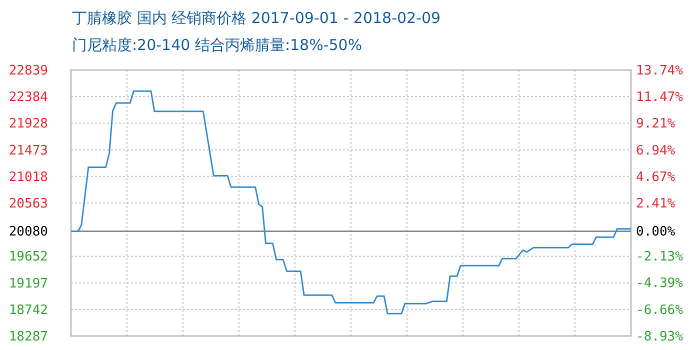 The image size is (700, 350). Describe the element at coordinates (28, 232) in the screenshot. I see `y-tick-label: 20080` at that location.